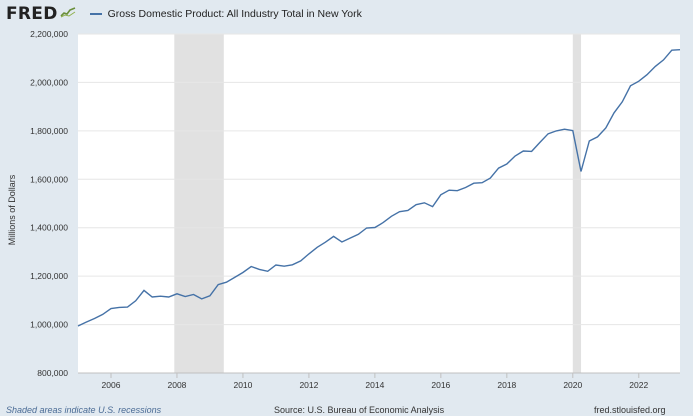 Image resolution: width=693 pixels, height=416 pixels. I want to click on y-tick-label: 1,400,000, so click(49, 228).